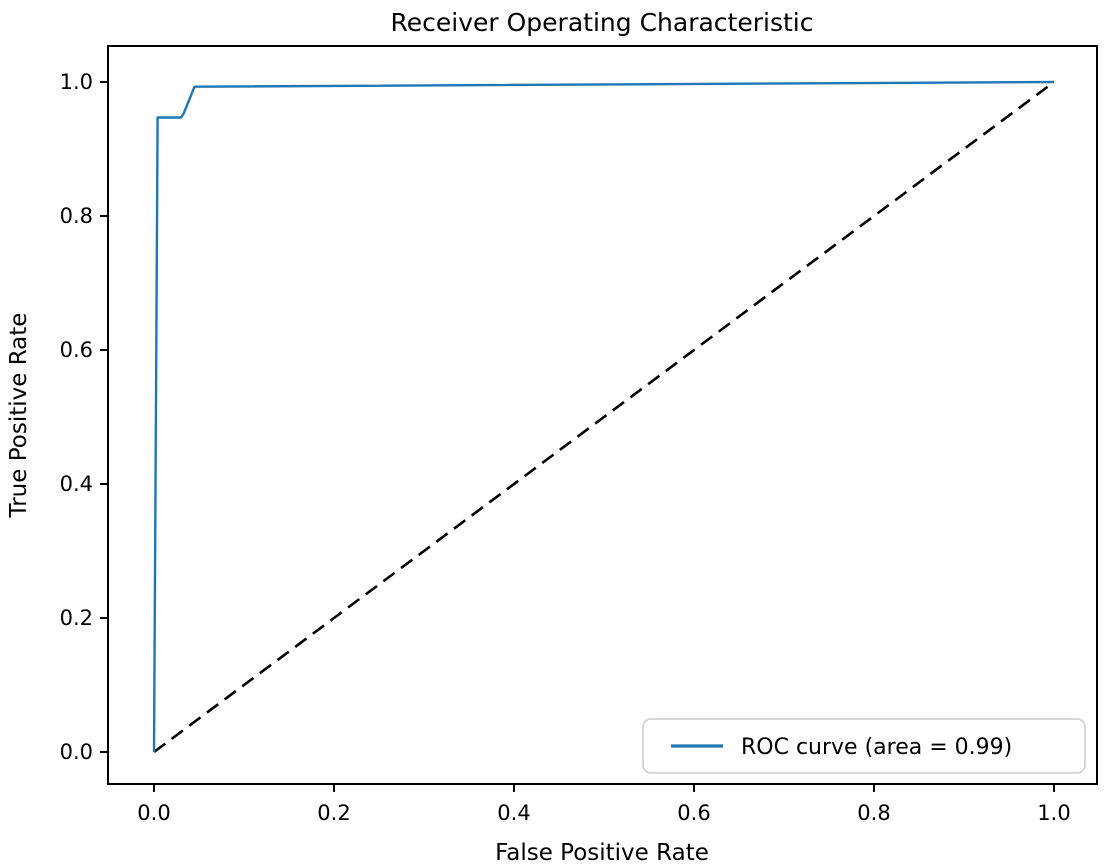 Image resolution: width=1105 pixels, height=867 pixels. What do you see at coordinates (513, 813) in the screenshot?
I see `x-tick-label: 0.4` at bounding box center [513, 813].